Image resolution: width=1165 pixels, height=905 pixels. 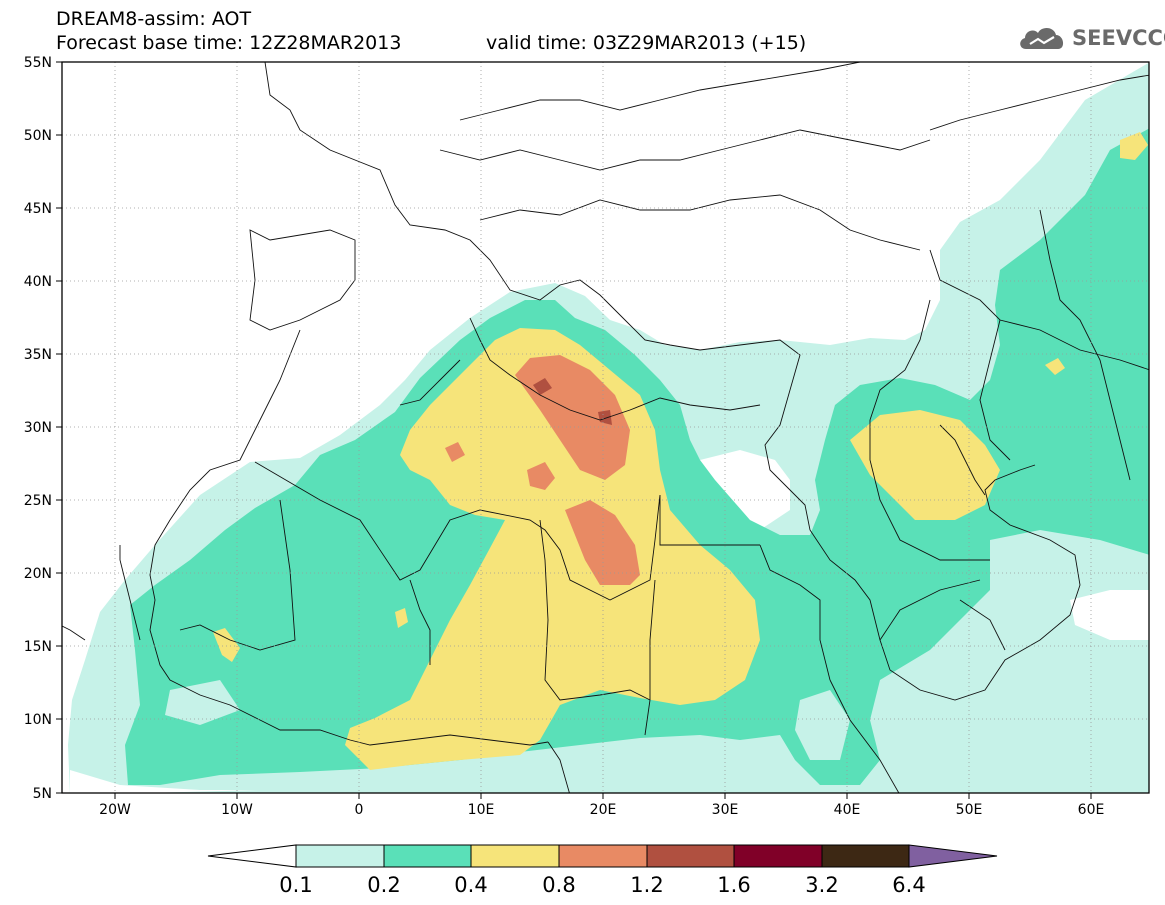 I want to click on lon-label: 30E, so click(x=725, y=810).